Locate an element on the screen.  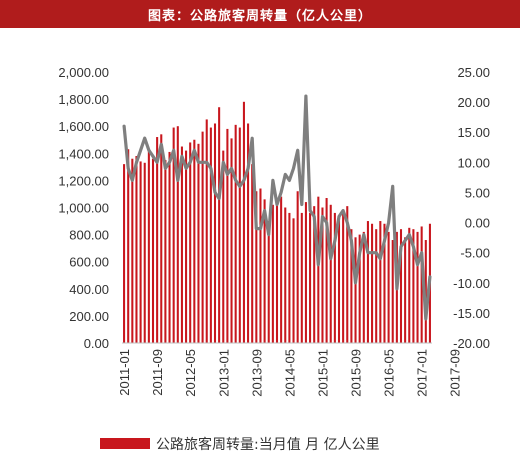
x-tick-label: 2013-01 is located at coordinates (223, 373).